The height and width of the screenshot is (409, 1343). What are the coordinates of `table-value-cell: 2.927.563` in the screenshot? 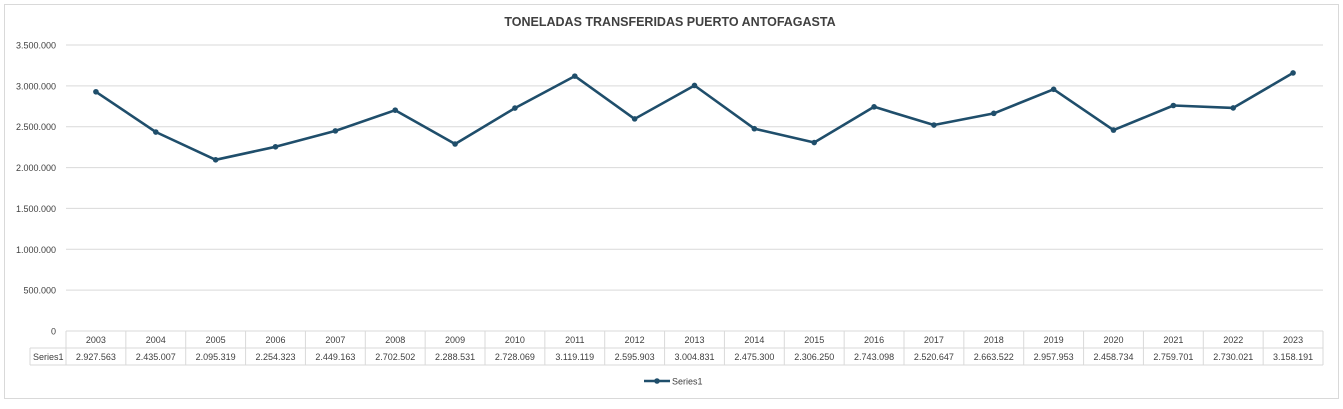 It's located at (96, 357).